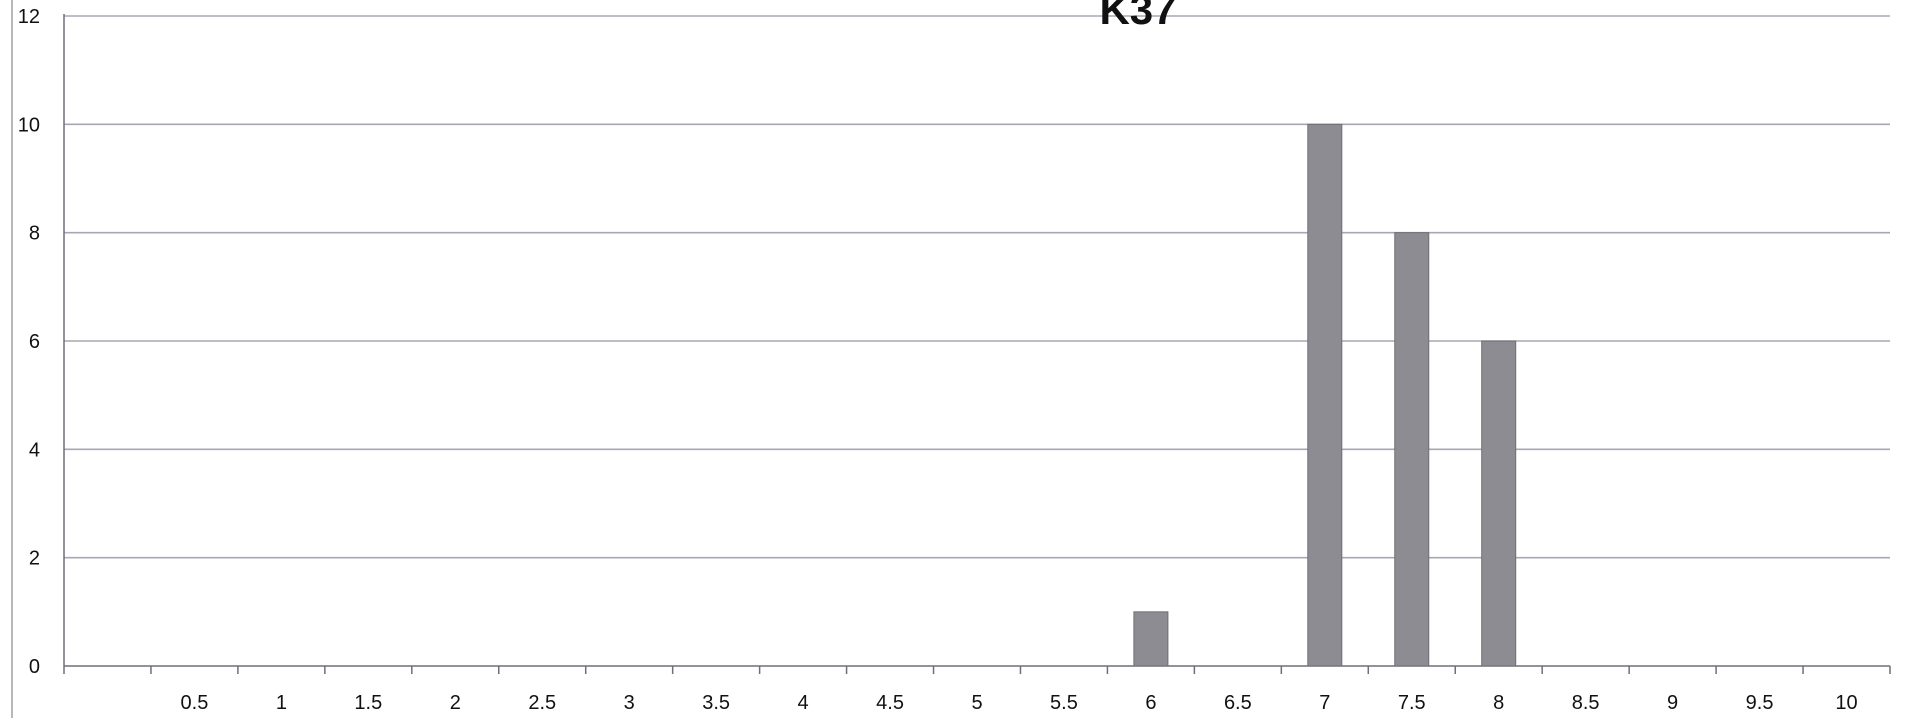 Image resolution: width=1924 pixels, height=723 pixels. I want to click on x-tick-label: 5, so click(976, 703).